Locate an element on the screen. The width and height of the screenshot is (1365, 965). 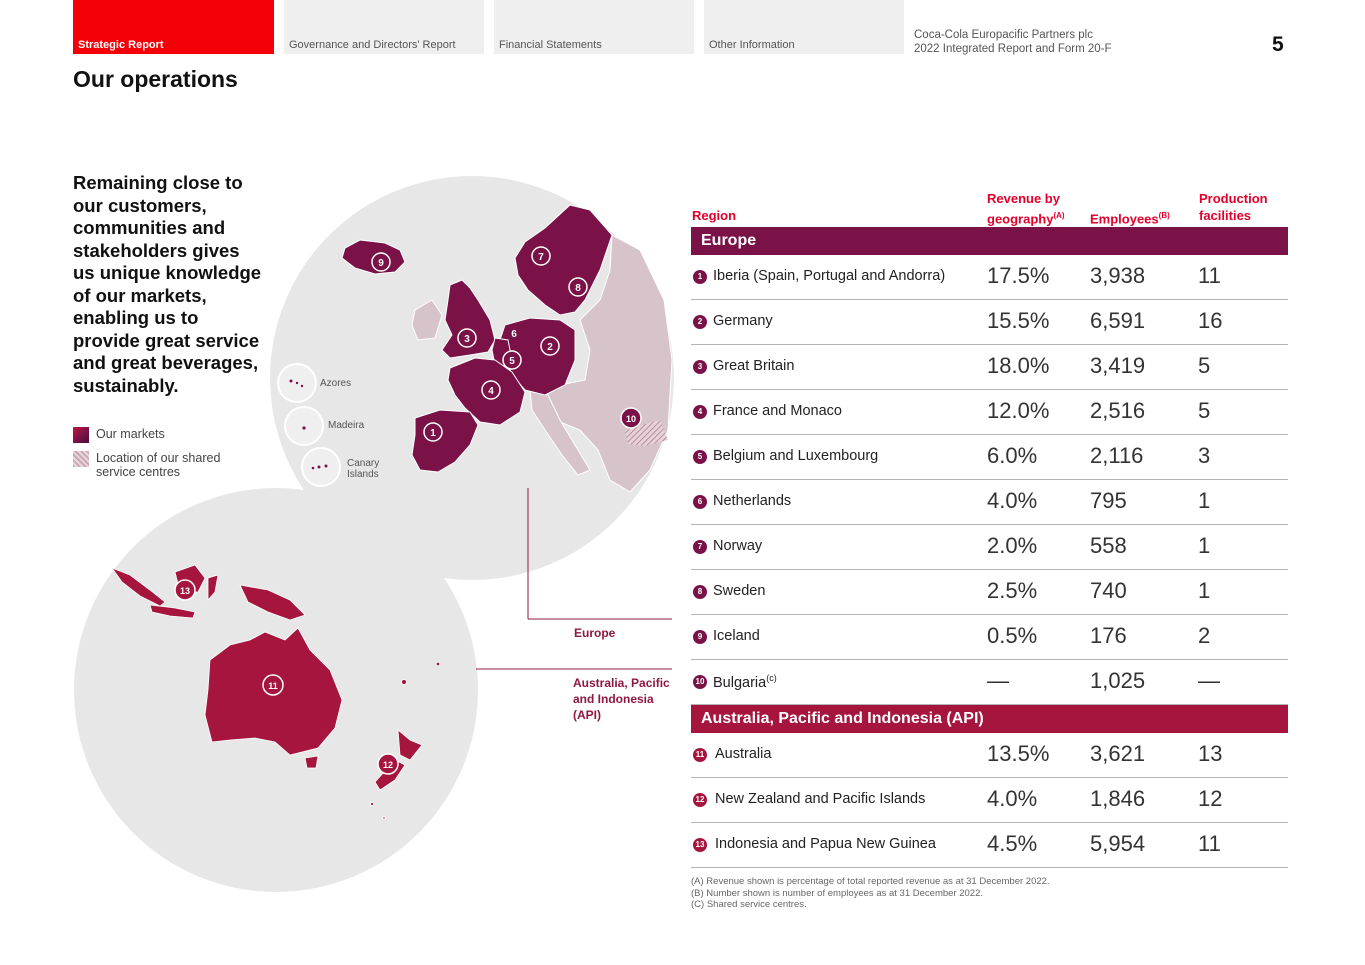
svg-text: 13 is located at coordinates (185, 591).